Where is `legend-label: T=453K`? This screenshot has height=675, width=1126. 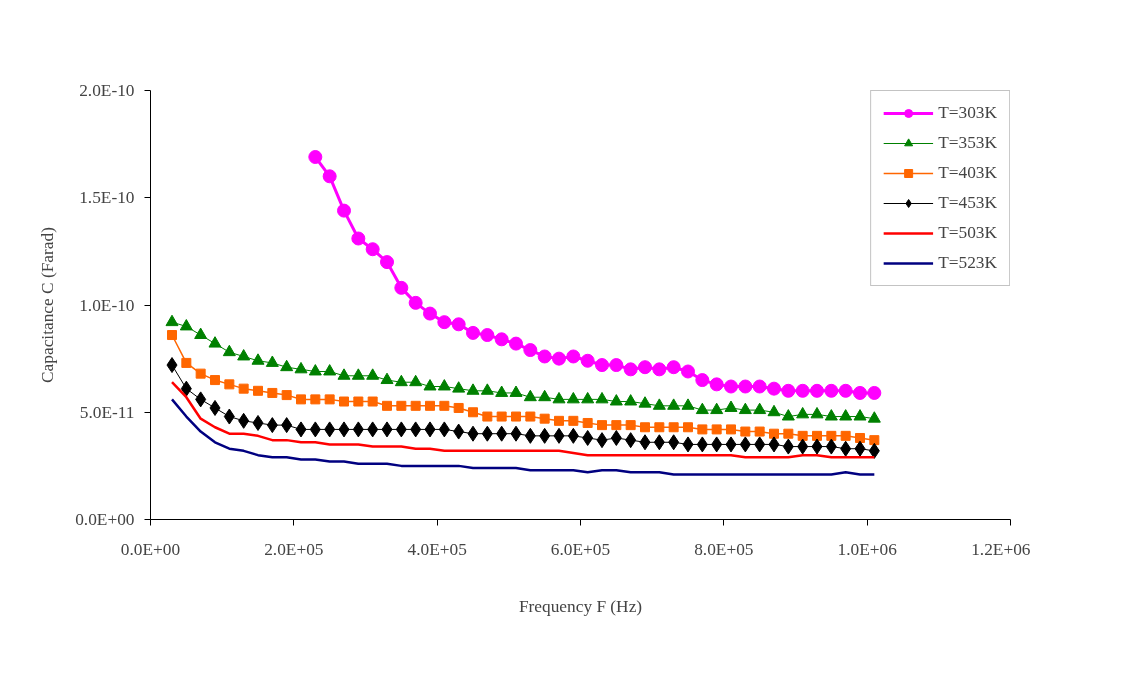
legend-label: T=453K is located at coordinates (967, 203).